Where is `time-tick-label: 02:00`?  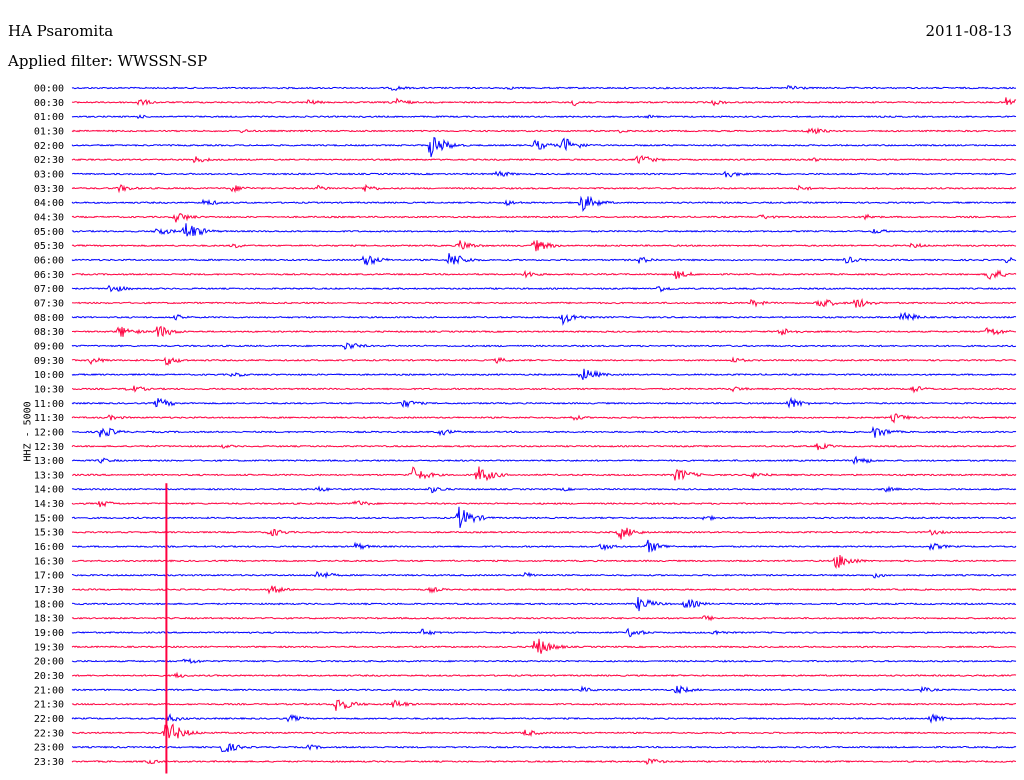 time-tick-label: 02:00 is located at coordinates (49, 146).